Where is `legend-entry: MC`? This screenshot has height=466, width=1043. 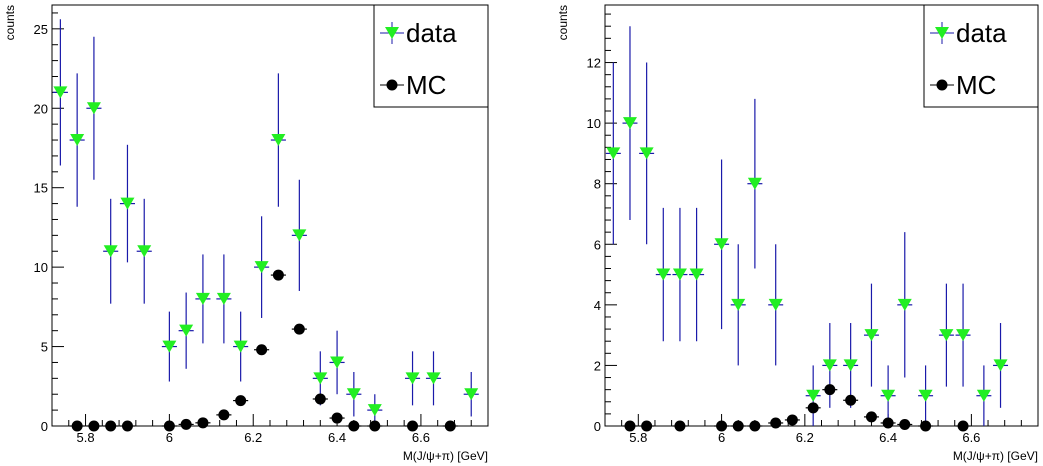
legend-entry: MC is located at coordinates (413, 85).